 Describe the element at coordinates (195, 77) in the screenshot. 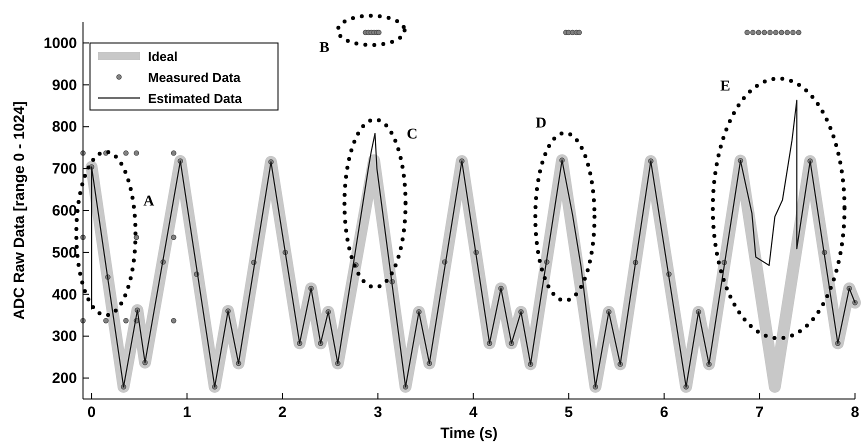

I see `legend-label: Measured Data` at that location.